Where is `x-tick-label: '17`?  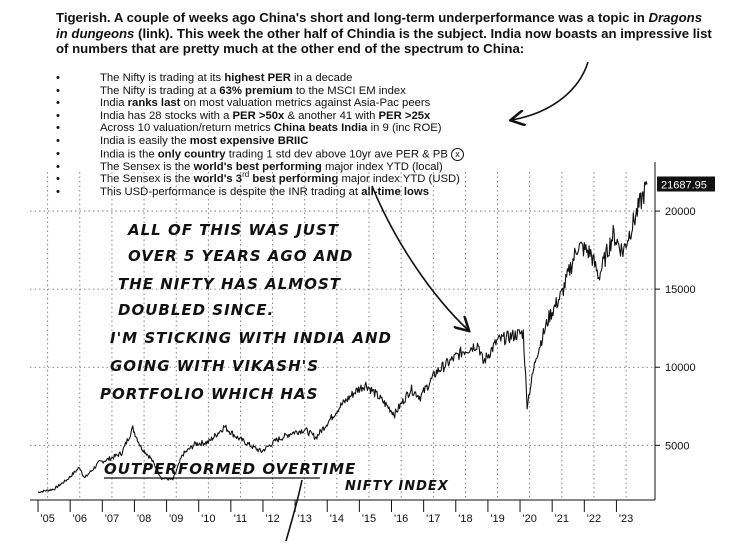
x-tick-label: '17 is located at coordinates (433, 519).